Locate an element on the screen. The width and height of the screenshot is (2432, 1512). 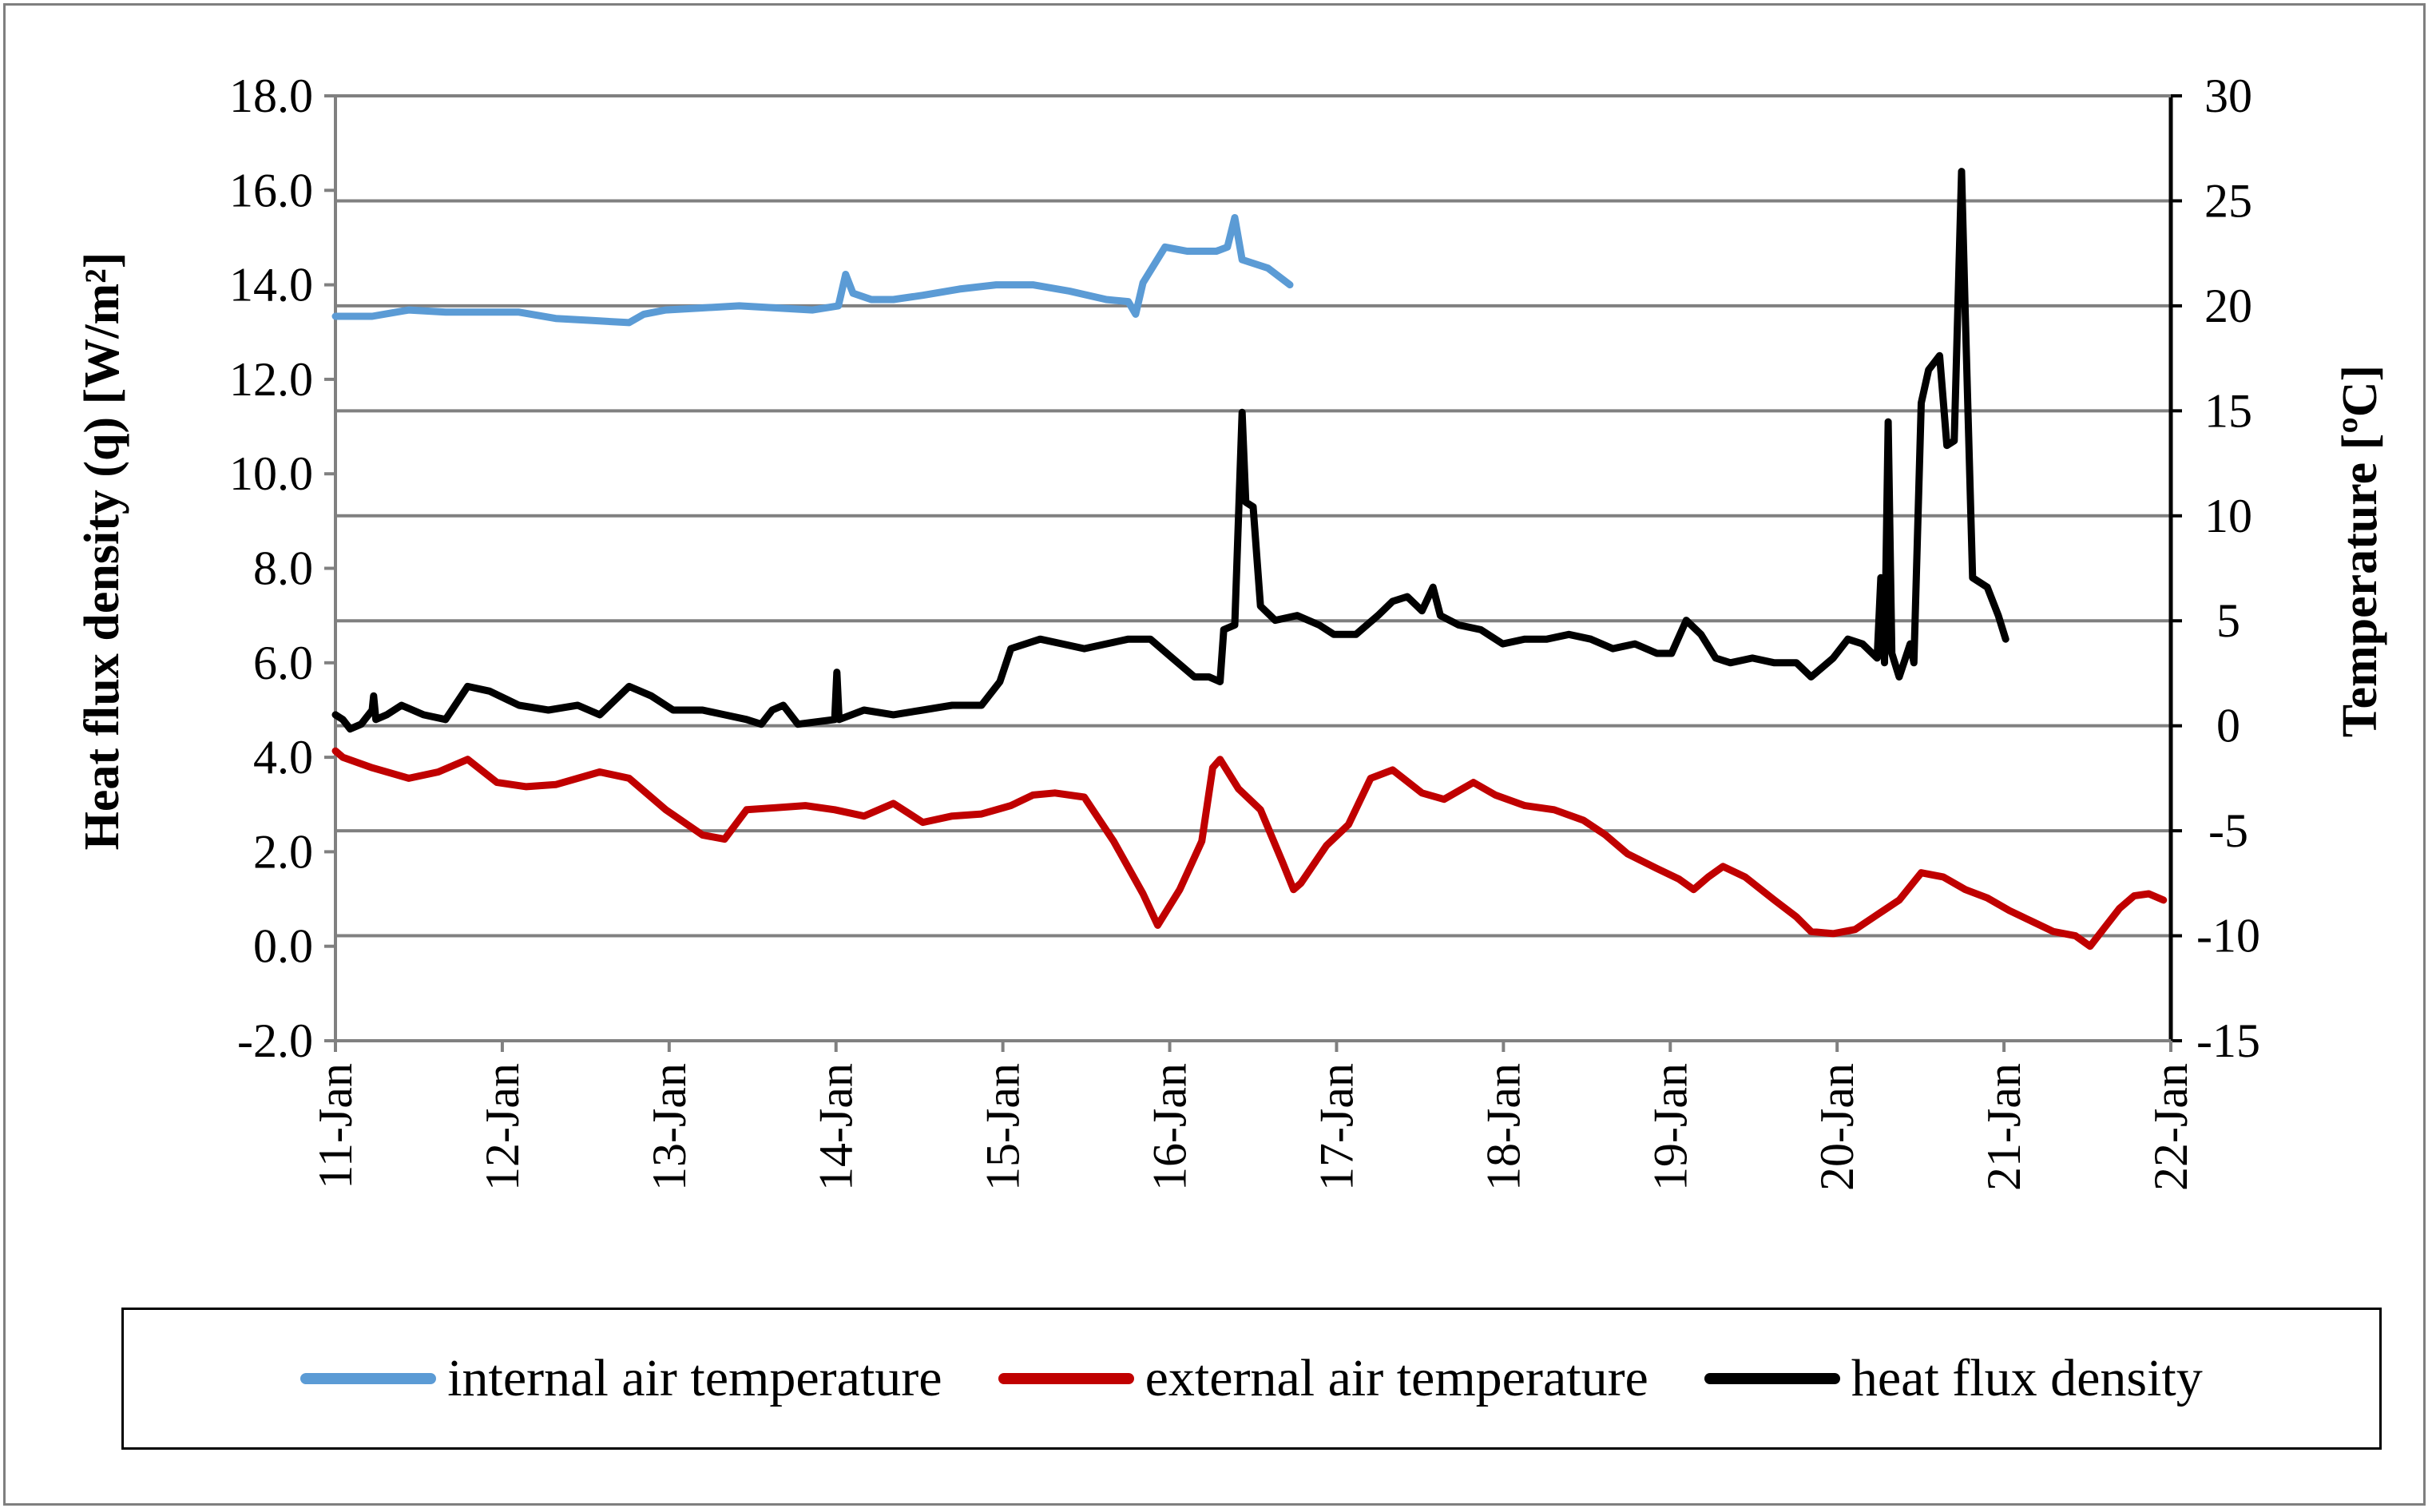
y2-tick-label: 15 is located at coordinates (2228, 410).